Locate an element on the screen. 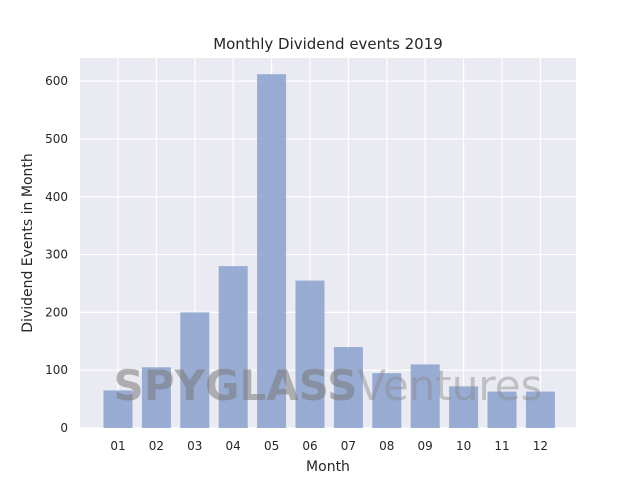 This screenshot has width=640, height=480. y-tick-label: 200 is located at coordinates (56, 312).